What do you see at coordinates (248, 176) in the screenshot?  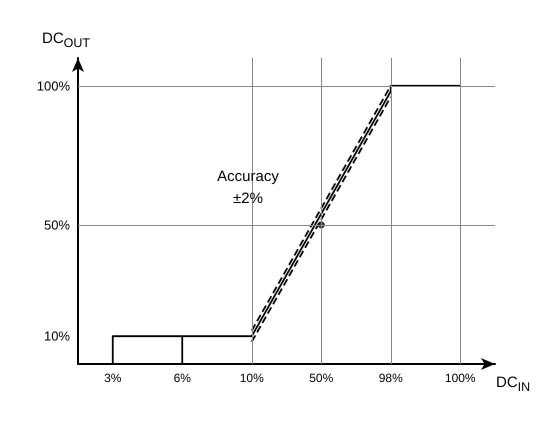 I see `annotation: Accuracy` at bounding box center [248, 176].